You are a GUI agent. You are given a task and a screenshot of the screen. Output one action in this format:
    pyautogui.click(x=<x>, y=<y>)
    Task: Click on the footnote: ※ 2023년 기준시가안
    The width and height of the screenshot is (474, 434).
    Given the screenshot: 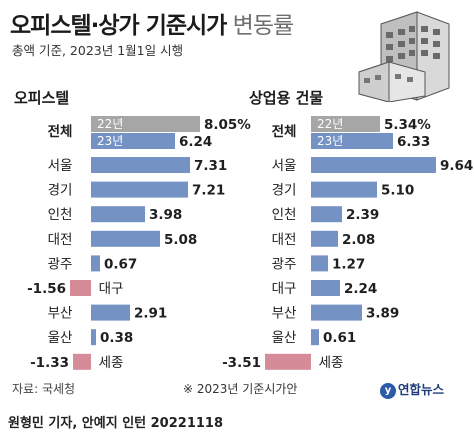 What is the action you would take?
    pyautogui.click(x=240, y=389)
    